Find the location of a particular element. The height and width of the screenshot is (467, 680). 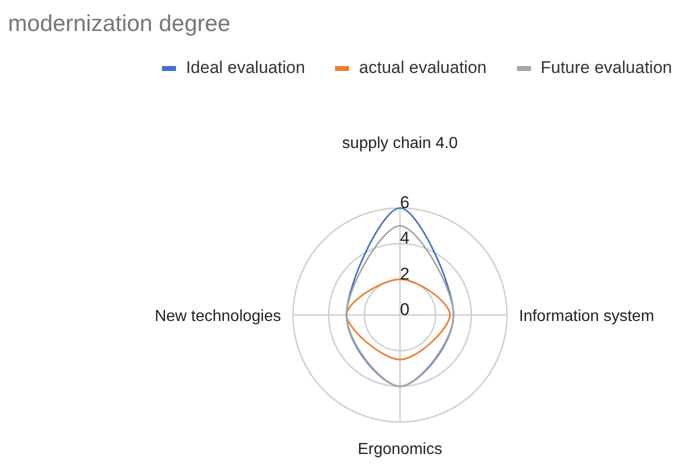

y-tick-label: 0 is located at coordinates (405, 309).